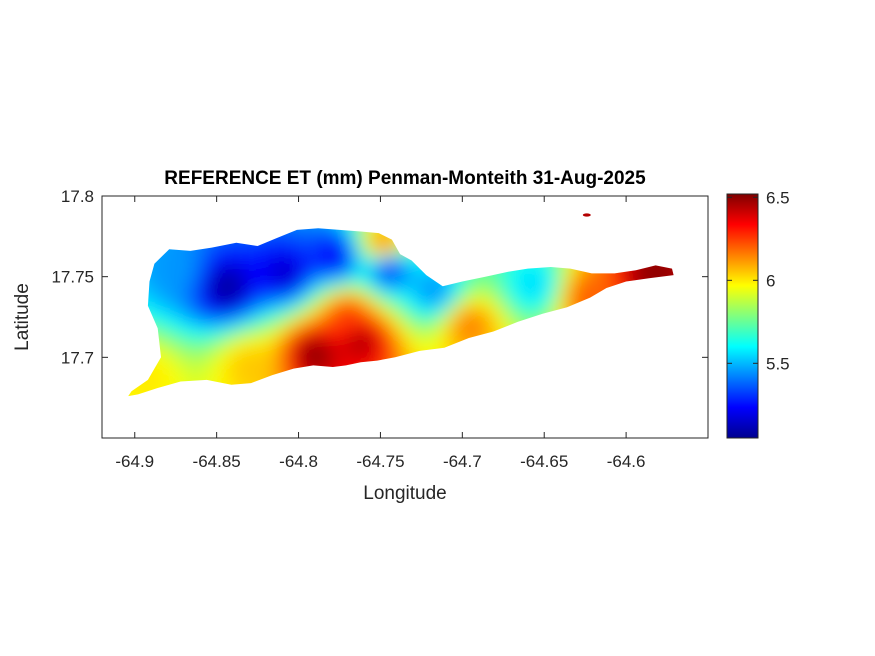 Image resolution: width=875 pixels, height=656 pixels. I want to click on x-axis-label: Longitude, so click(404, 493).